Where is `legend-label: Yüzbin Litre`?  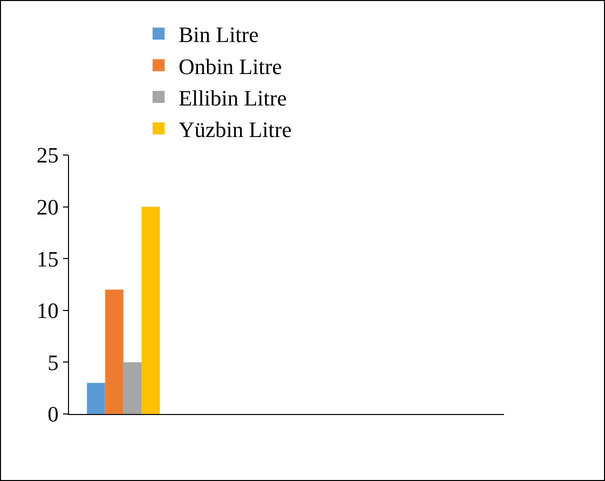 legend-label: Yüzbin Litre is located at coordinates (235, 129).